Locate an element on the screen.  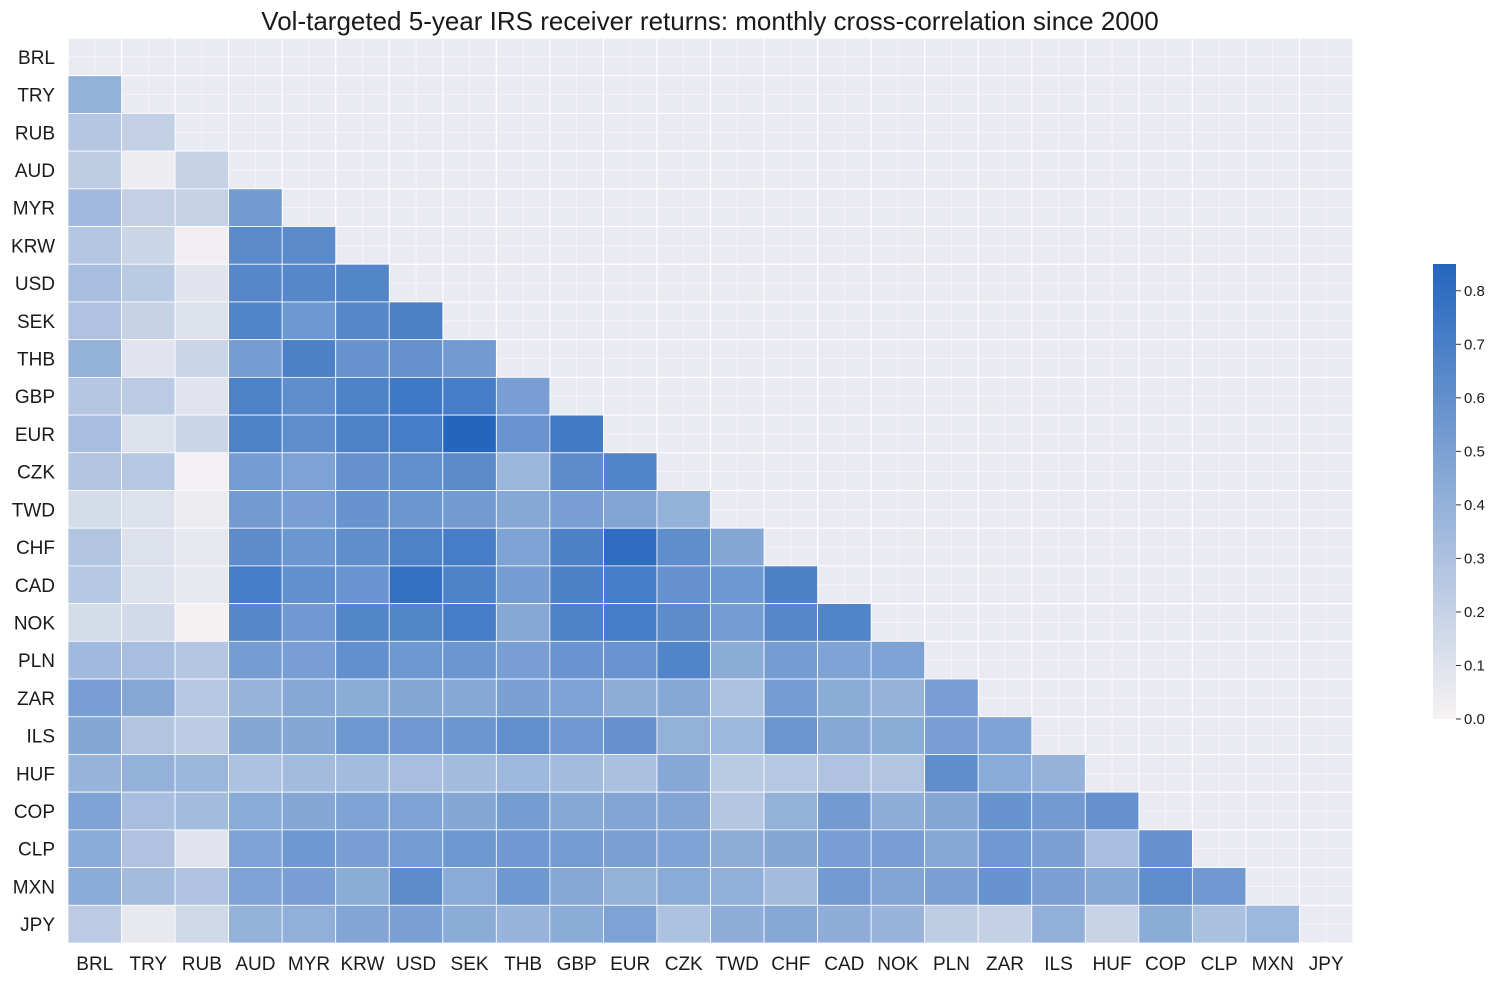
heatmap-cell-CLP-USD is located at coordinates (416, 848).